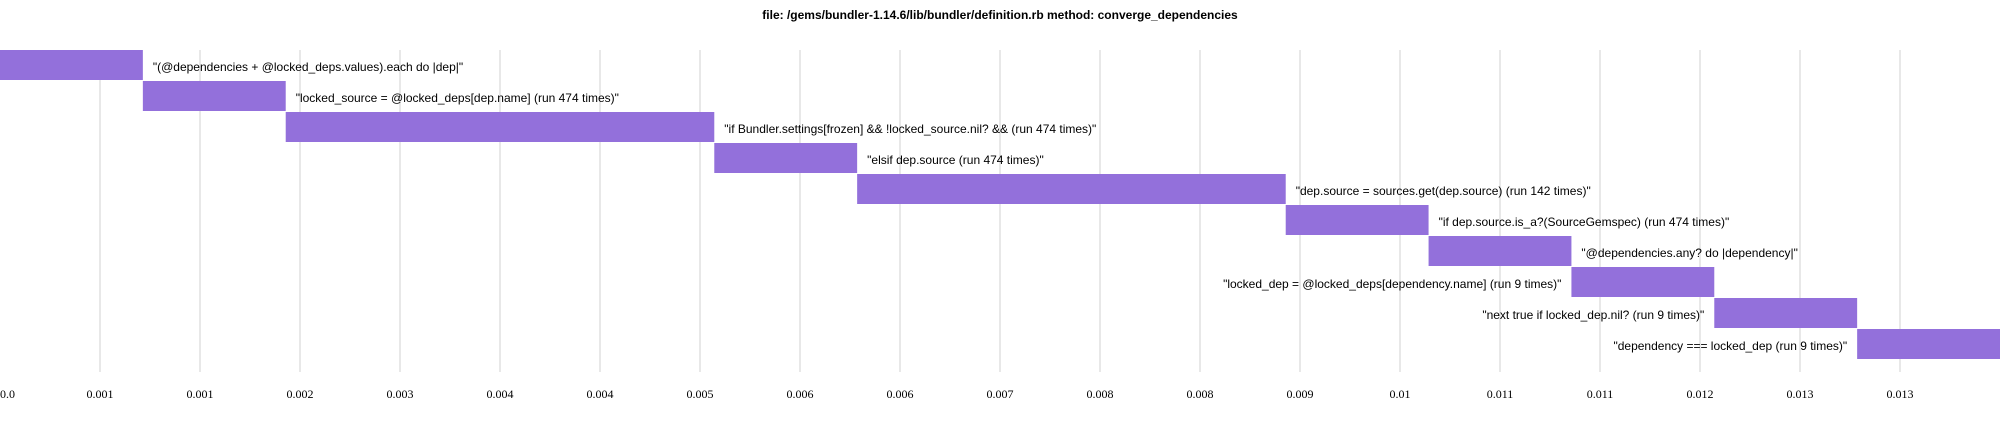 The width and height of the screenshot is (2000, 430). What do you see at coordinates (1700, 394) in the screenshot?
I see `x-tick-label: 0.012` at bounding box center [1700, 394].